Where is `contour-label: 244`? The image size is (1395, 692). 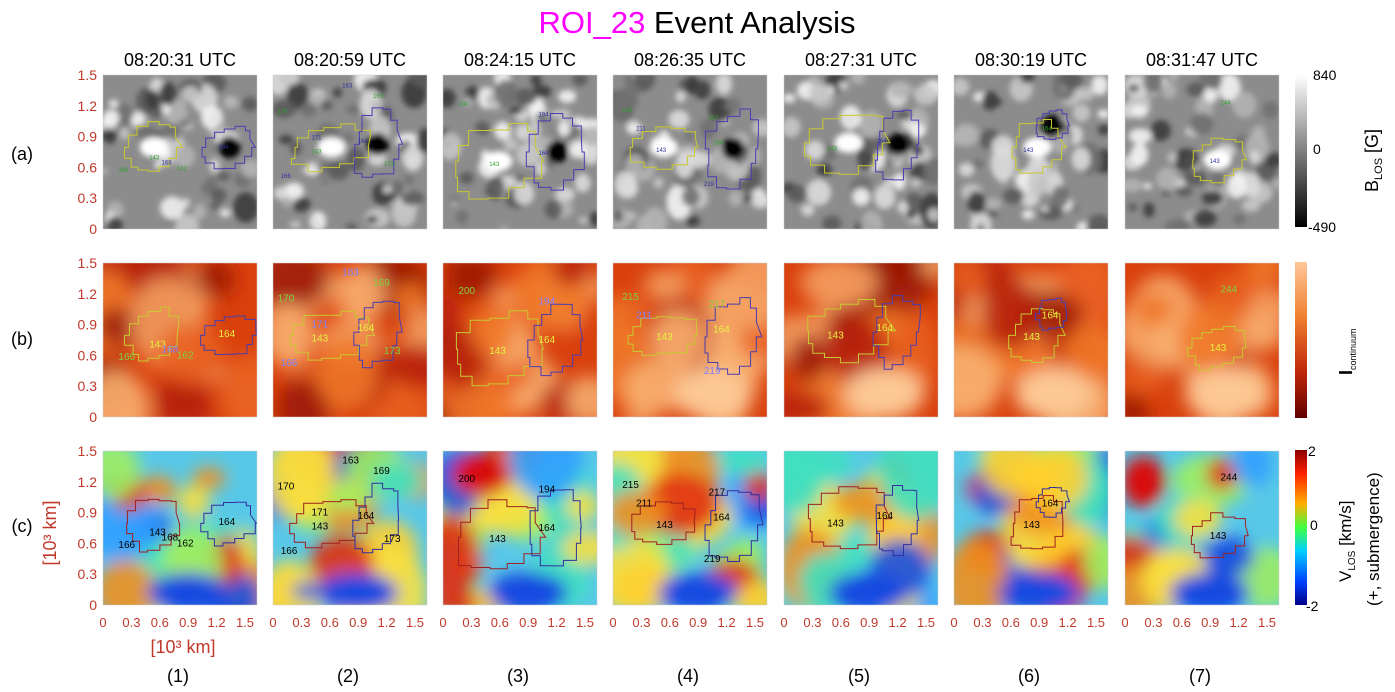 contour-label: 244 is located at coordinates (1228, 289).